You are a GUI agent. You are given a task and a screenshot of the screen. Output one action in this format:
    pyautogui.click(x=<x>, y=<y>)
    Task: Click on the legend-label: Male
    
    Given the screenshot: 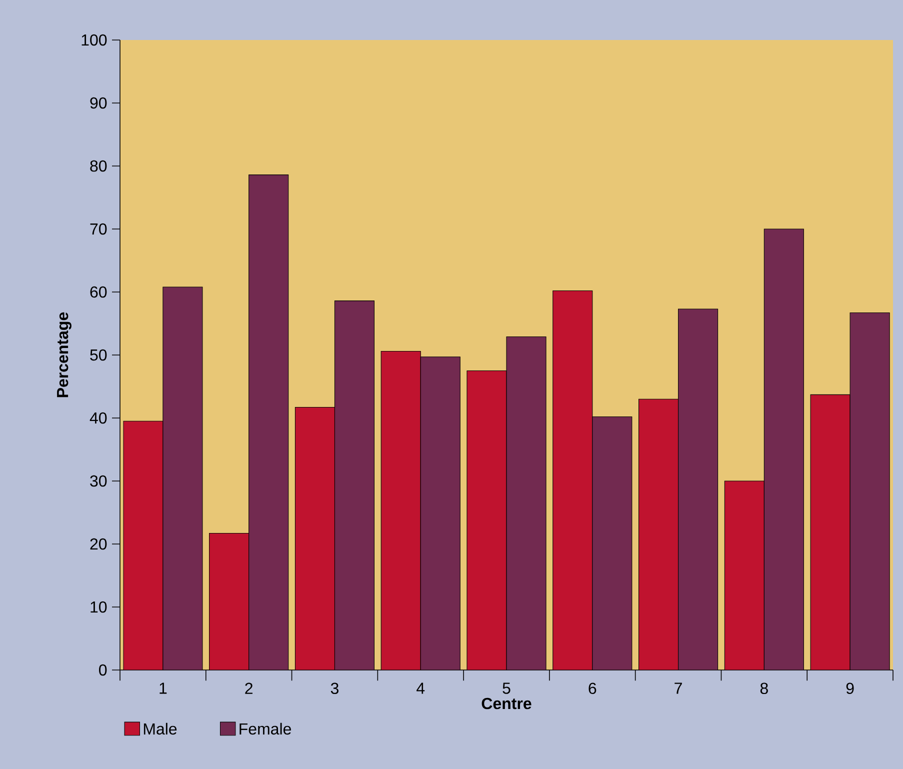 What is the action you would take?
    pyautogui.click(x=160, y=728)
    